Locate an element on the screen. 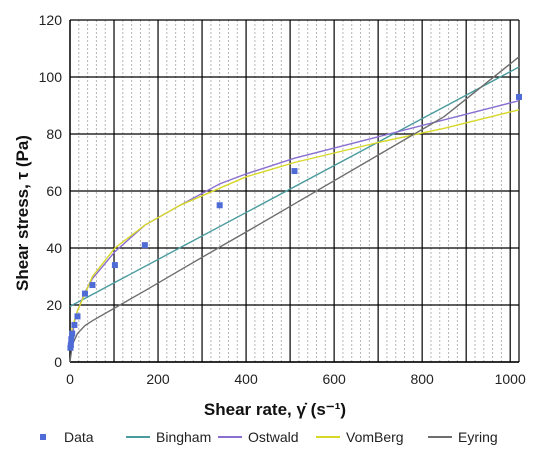 This screenshot has height=465, width=550. legend-item-eyring: Eyring is located at coordinates (463, 437).